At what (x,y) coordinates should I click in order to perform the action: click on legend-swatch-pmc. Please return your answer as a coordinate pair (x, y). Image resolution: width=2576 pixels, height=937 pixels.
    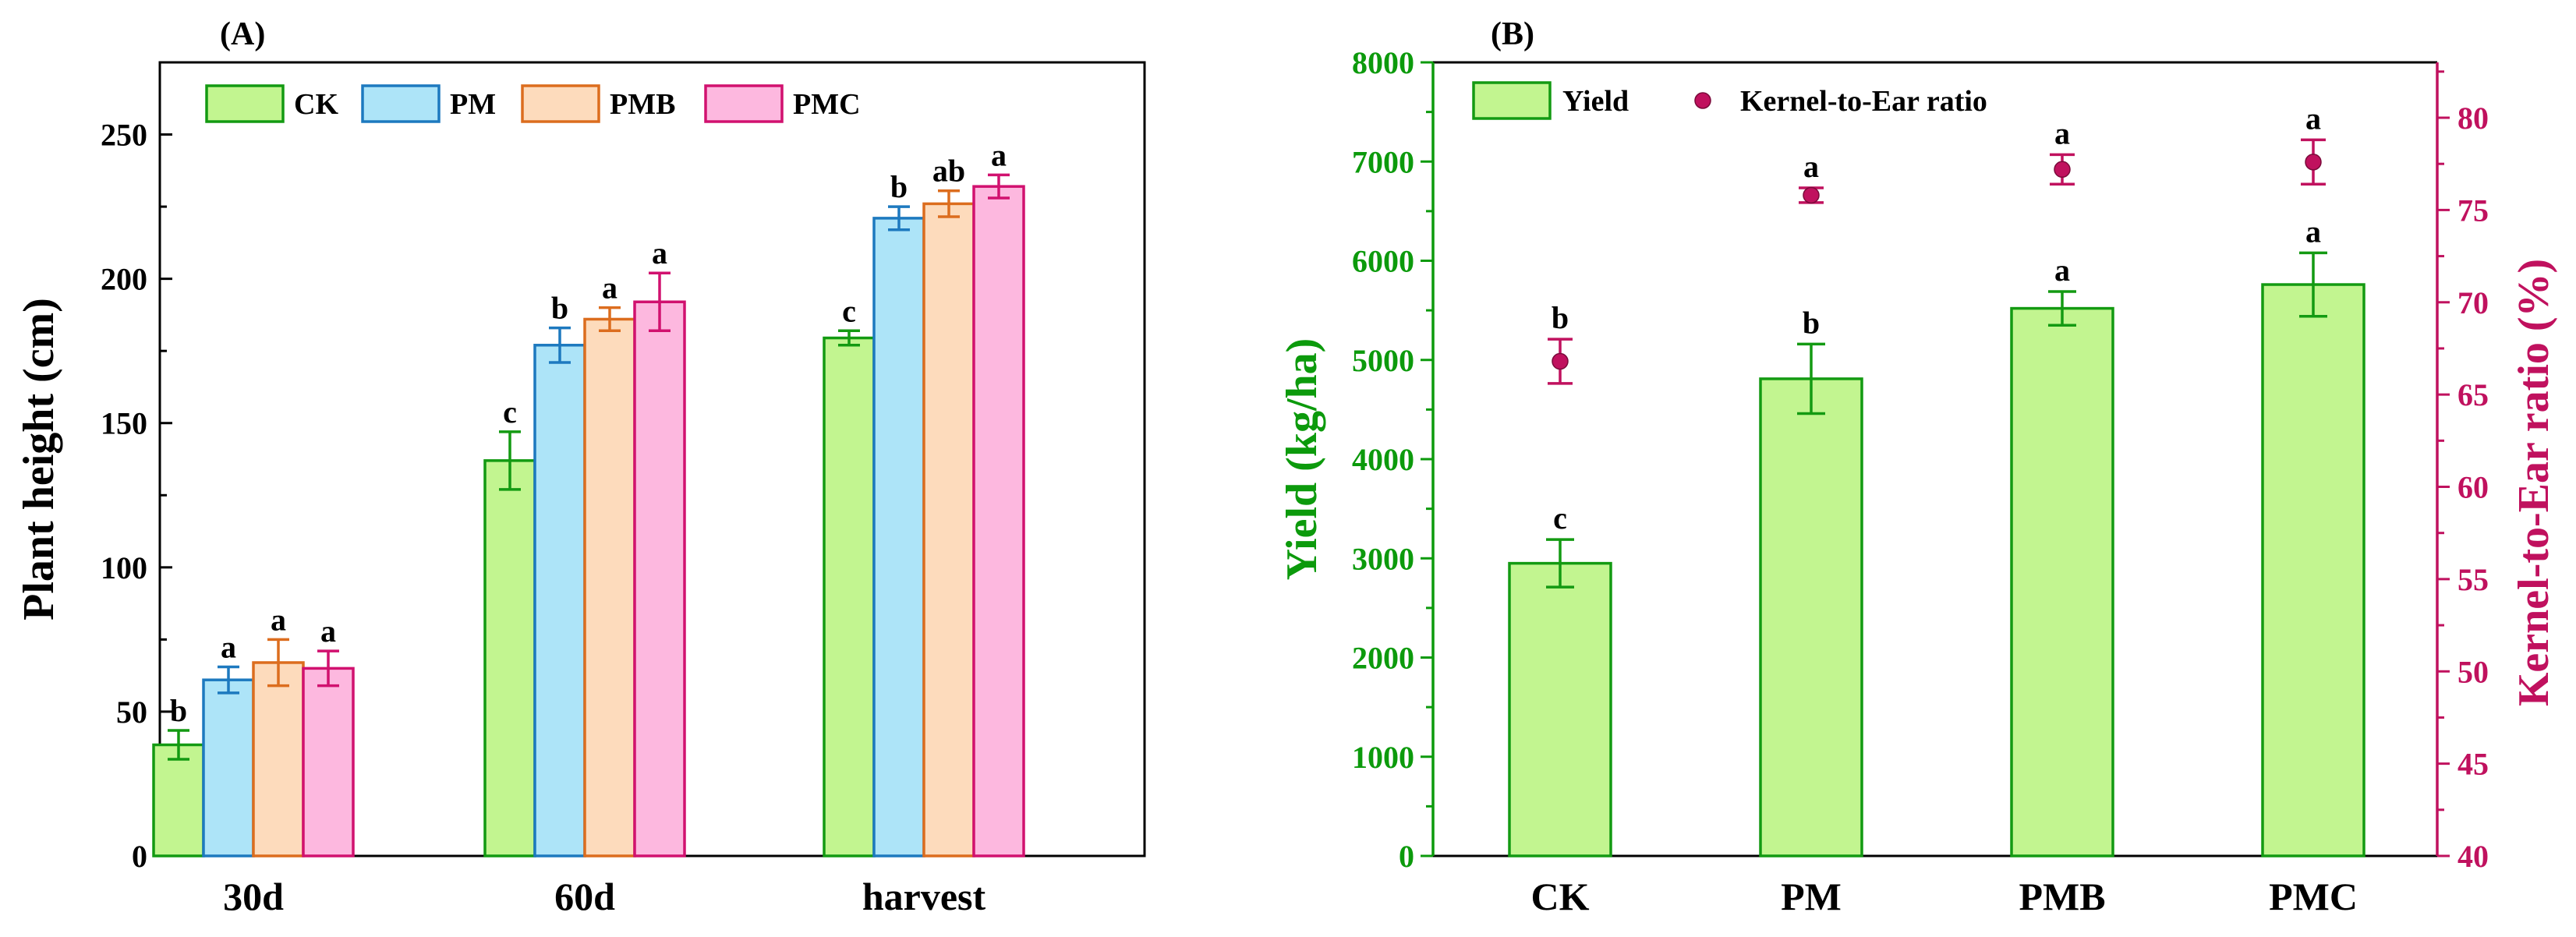
    Looking at the image, I should click on (744, 104).